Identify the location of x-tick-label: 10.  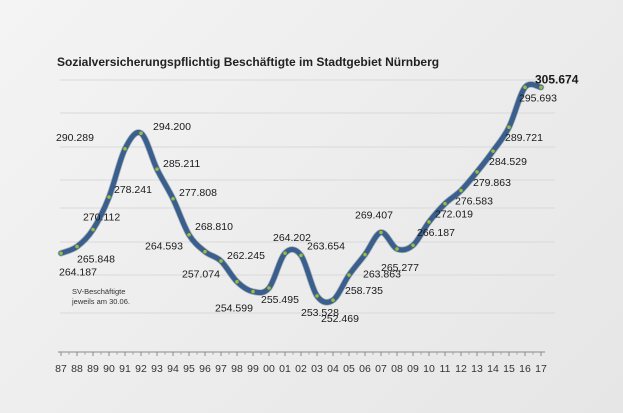
(429, 369).